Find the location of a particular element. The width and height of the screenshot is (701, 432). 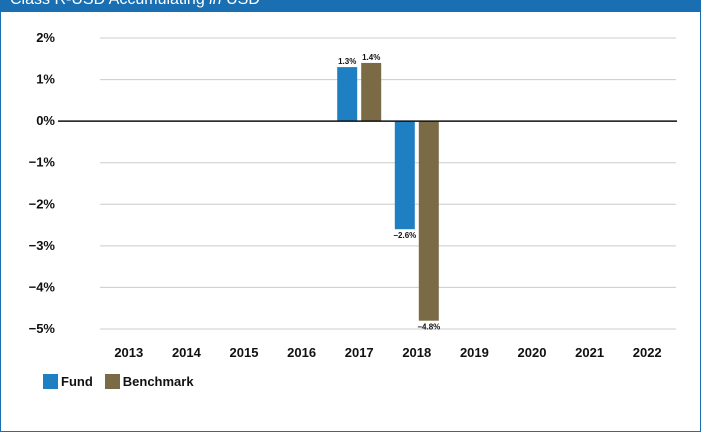

x-tick-label: 2019 is located at coordinates (474, 352).